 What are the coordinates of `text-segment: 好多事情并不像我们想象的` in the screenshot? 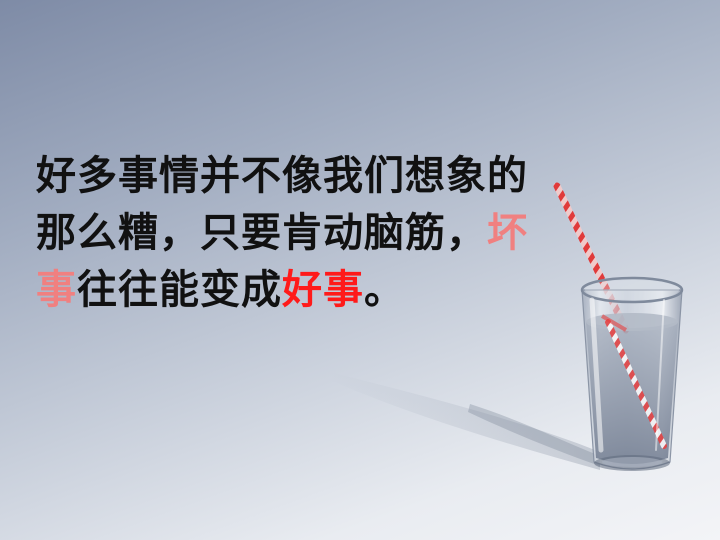 It's located at (282, 176).